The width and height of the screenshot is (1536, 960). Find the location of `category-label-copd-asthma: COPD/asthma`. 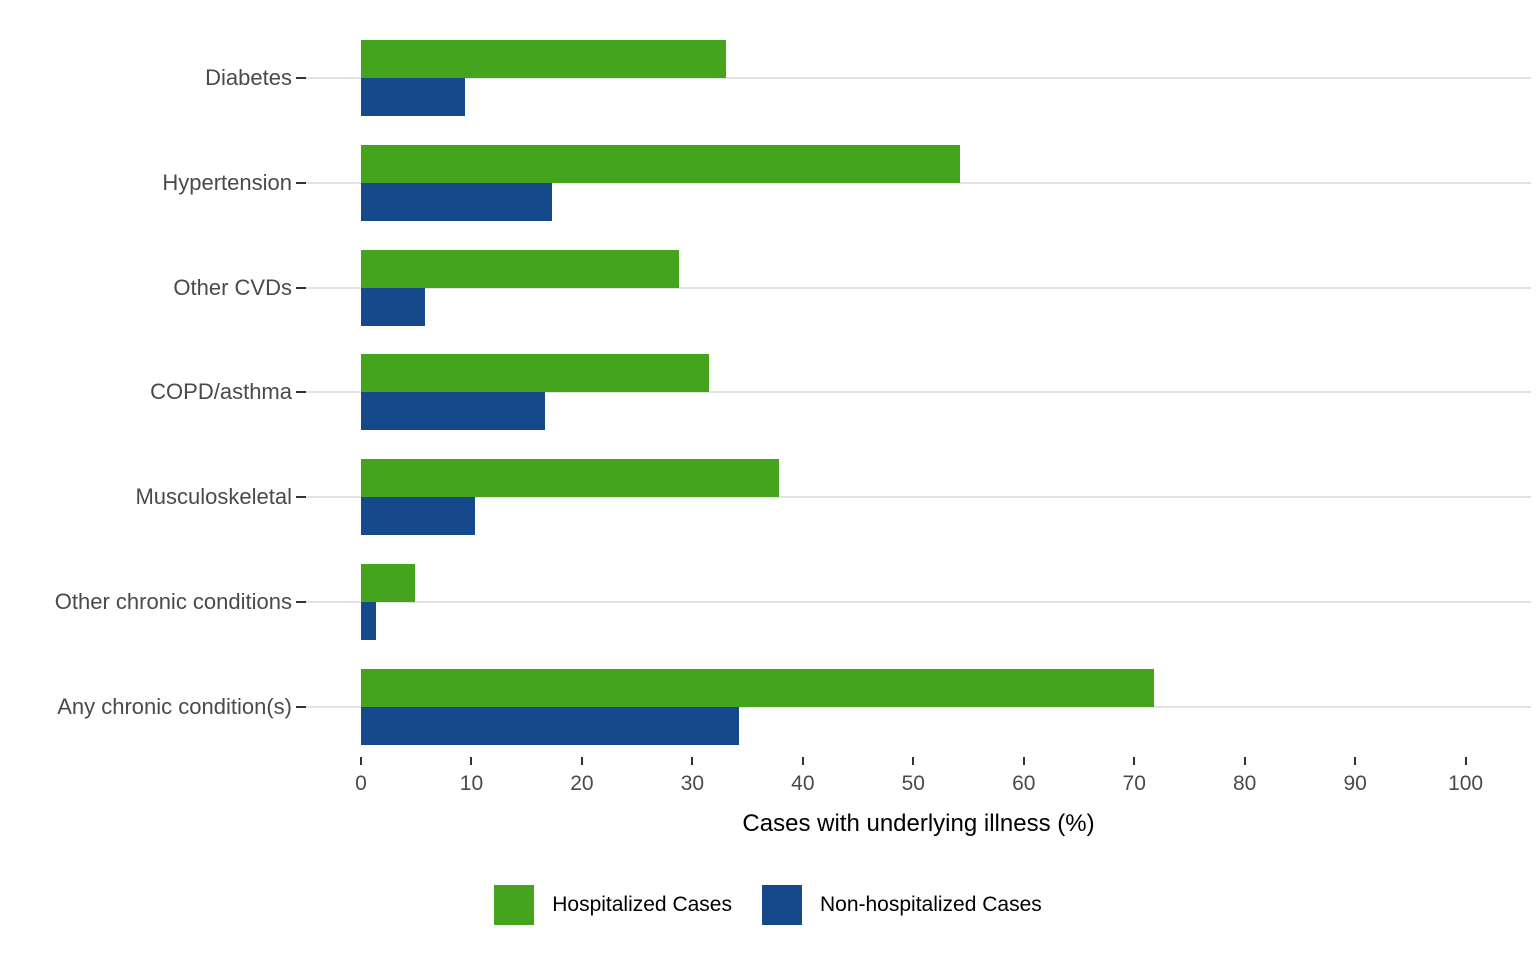

category-label-copd-asthma: COPD/asthma is located at coordinates (221, 392).